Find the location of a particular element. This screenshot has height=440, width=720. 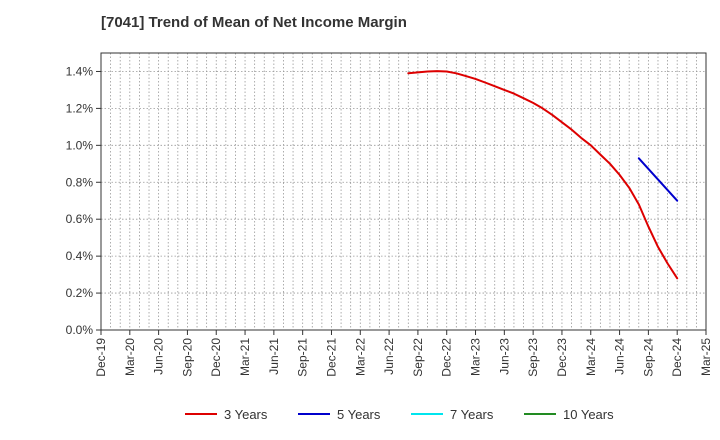

x-tick-label: Sep-23 is located at coordinates (533, 357).